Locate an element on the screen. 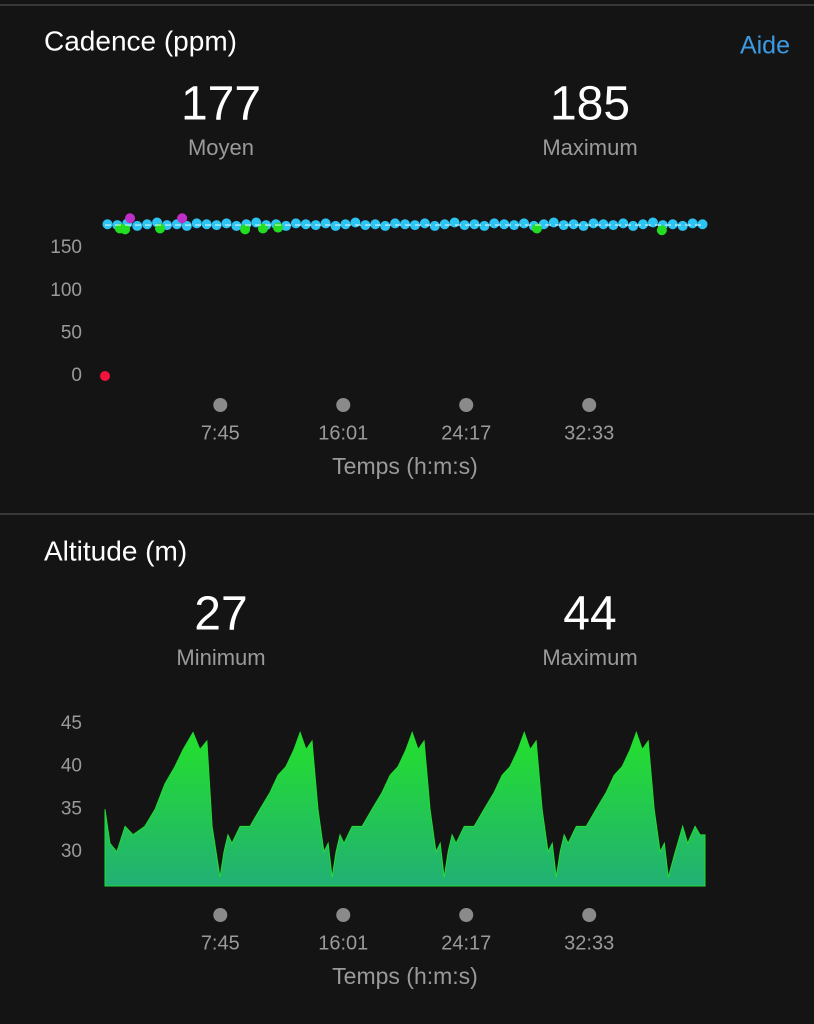 The height and width of the screenshot is (1024, 814). chart-title: Cadence (ppm) is located at coordinates (140, 40).